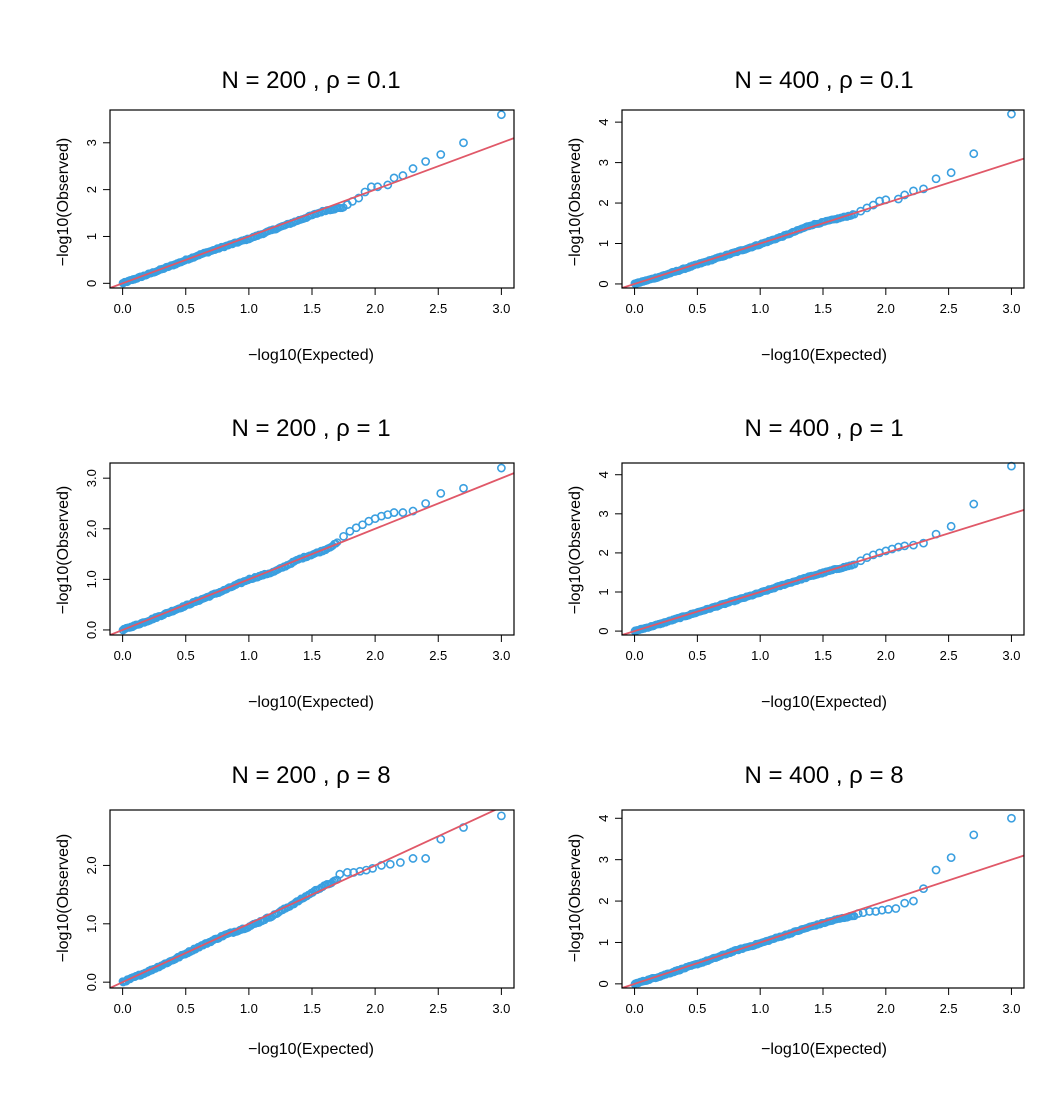 Image resolution: width=1046 pixels, height=1112 pixels. Describe the element at coordinates (1011, 655) in the screenshot. I see `x-tick-label: 3.0` at that location.